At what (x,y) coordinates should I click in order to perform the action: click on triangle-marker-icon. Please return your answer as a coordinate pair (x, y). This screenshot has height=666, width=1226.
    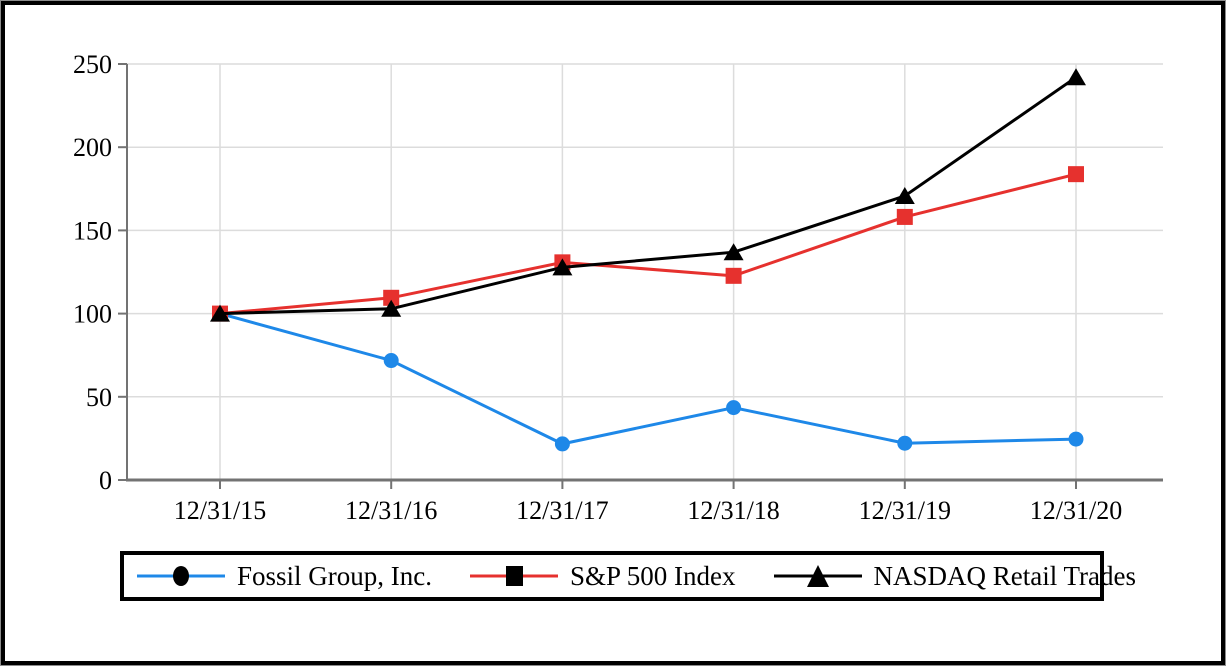
    Looking at the image, I should click on (817, 576).